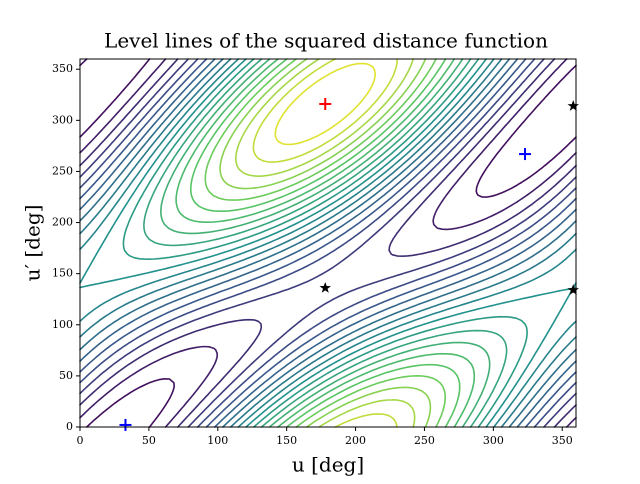 The image size is (640, 484). Describe the element at coordinates (62, 119) in the screenshot. I see `y-tick-label: 300` at that location.